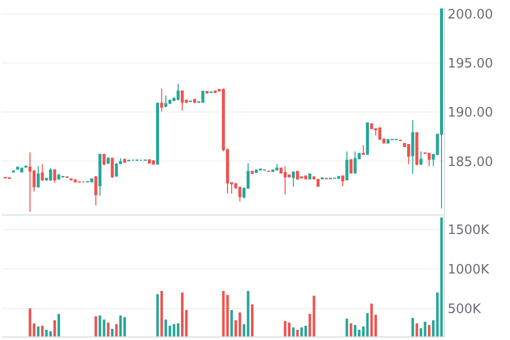  I want to click on y-tick-label: 1500K, so click(469, 230).